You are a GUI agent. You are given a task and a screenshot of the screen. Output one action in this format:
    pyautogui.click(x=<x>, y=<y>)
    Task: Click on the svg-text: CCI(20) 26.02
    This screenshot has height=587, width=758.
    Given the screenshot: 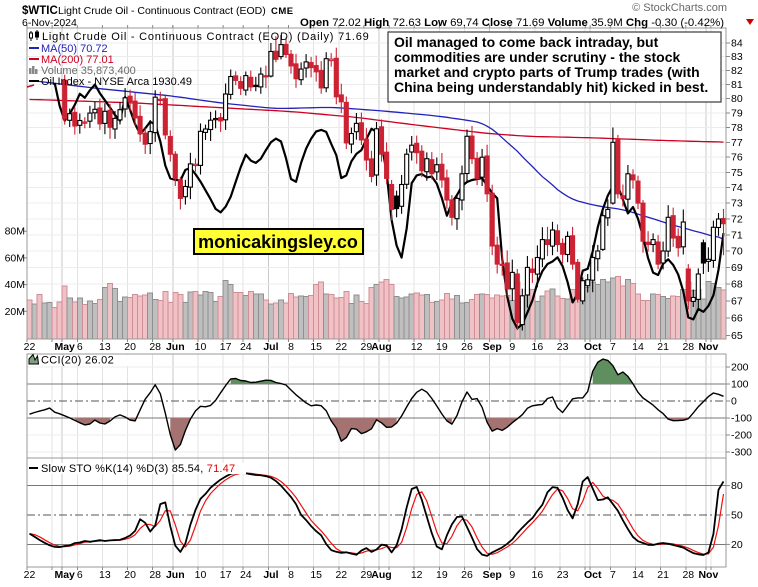 What is the action you would take?
    pyautogui.click(x=77, y=361)
    